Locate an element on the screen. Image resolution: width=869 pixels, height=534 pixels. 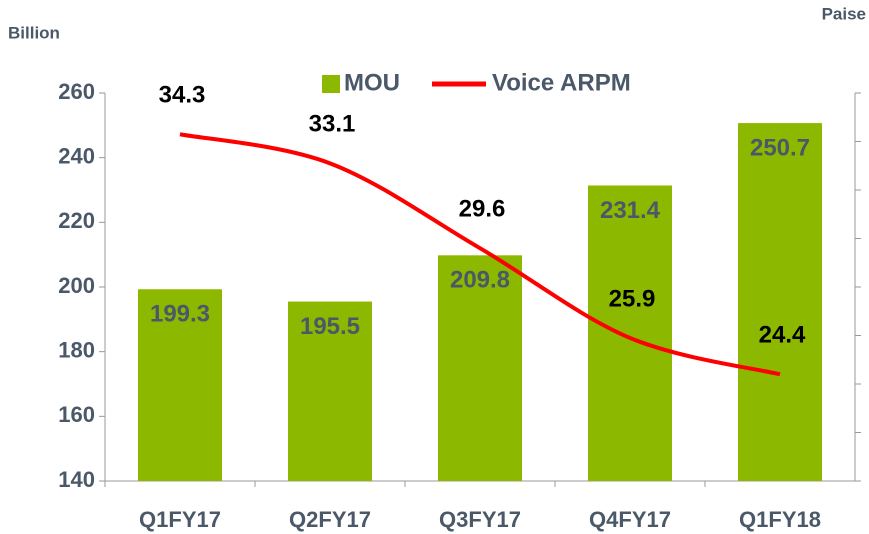
y-tick-label: 220 is located at coordinates (76, 220).